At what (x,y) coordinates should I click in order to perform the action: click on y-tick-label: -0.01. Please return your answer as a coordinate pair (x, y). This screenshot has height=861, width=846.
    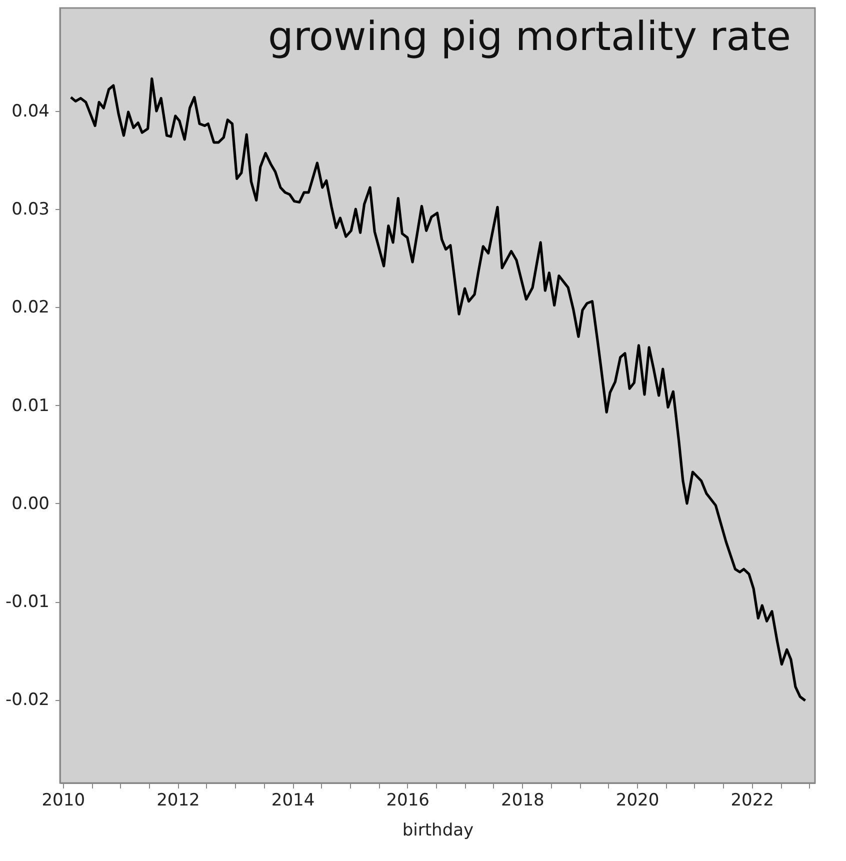
    Looking at the image, I should click on (28, 602).